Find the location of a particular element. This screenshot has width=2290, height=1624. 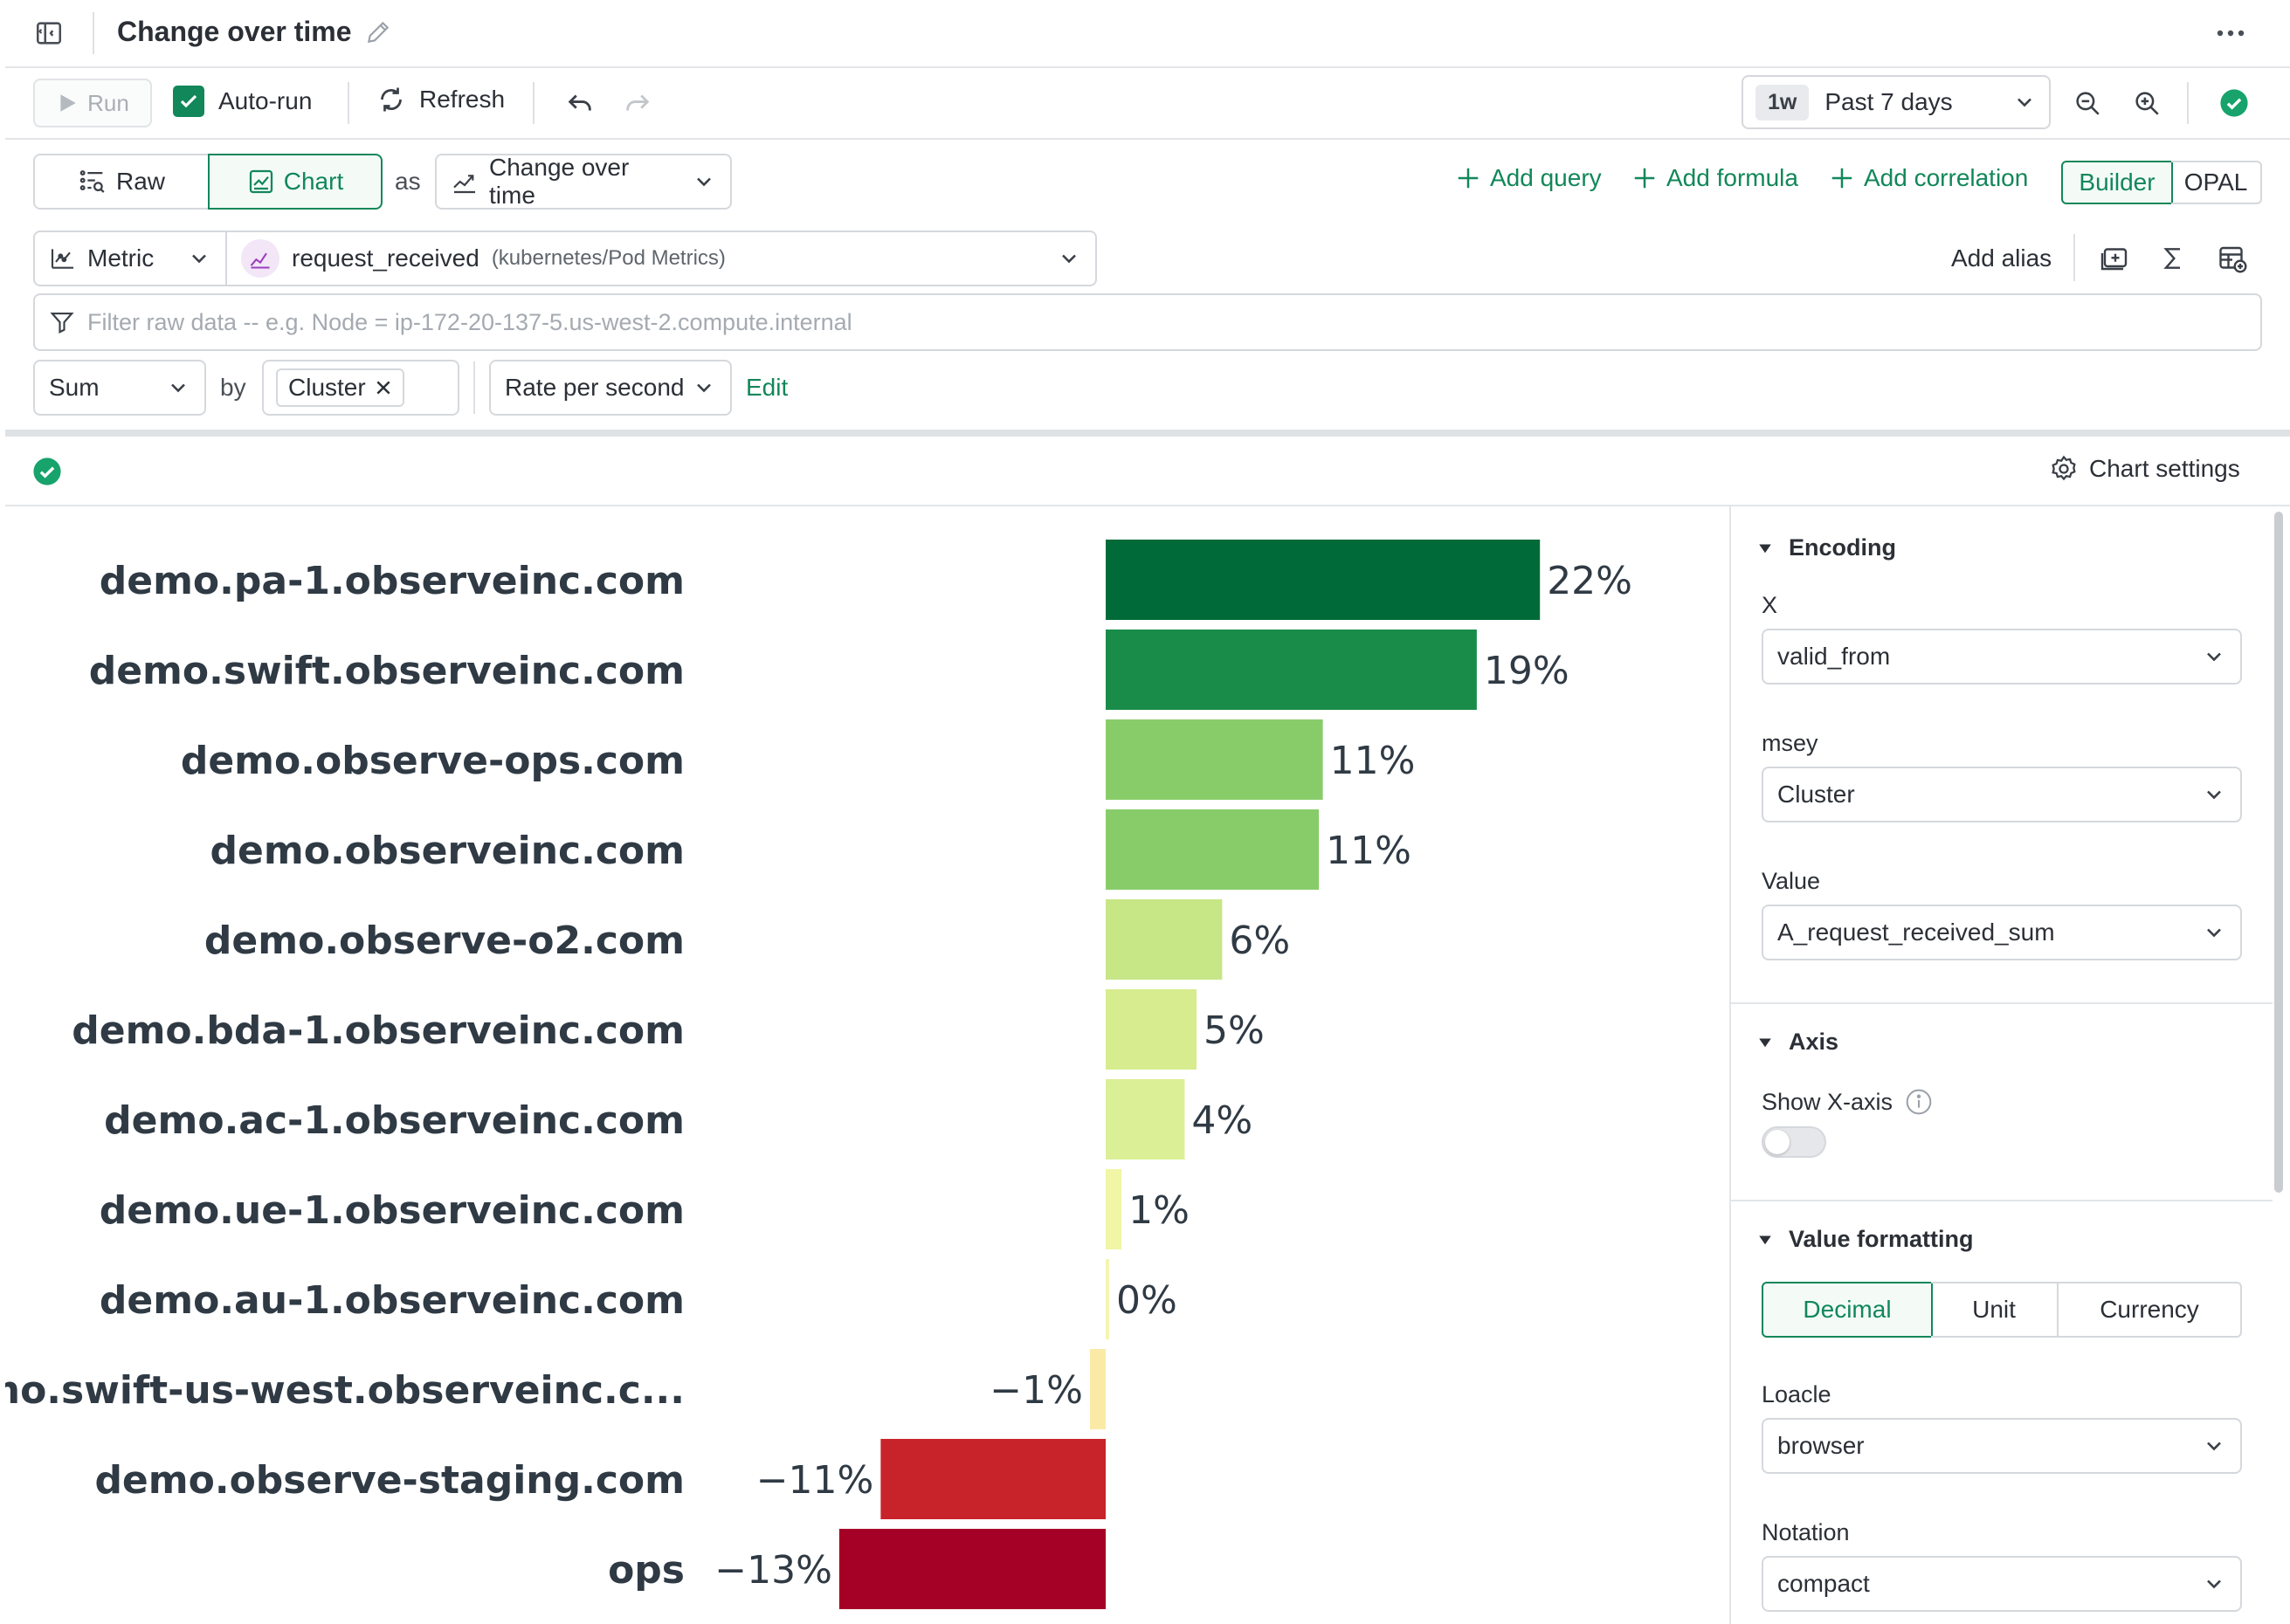

zoom-in-icon is located at coordinates (2147, 103).